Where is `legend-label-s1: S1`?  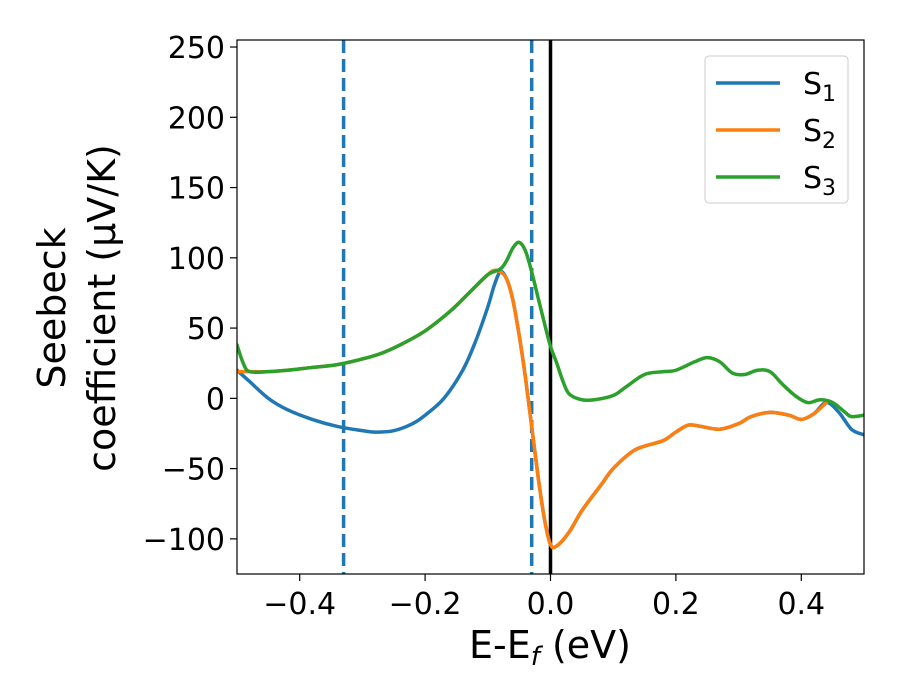
legend-label-s1: S1 is located at coordinates (819, 87).